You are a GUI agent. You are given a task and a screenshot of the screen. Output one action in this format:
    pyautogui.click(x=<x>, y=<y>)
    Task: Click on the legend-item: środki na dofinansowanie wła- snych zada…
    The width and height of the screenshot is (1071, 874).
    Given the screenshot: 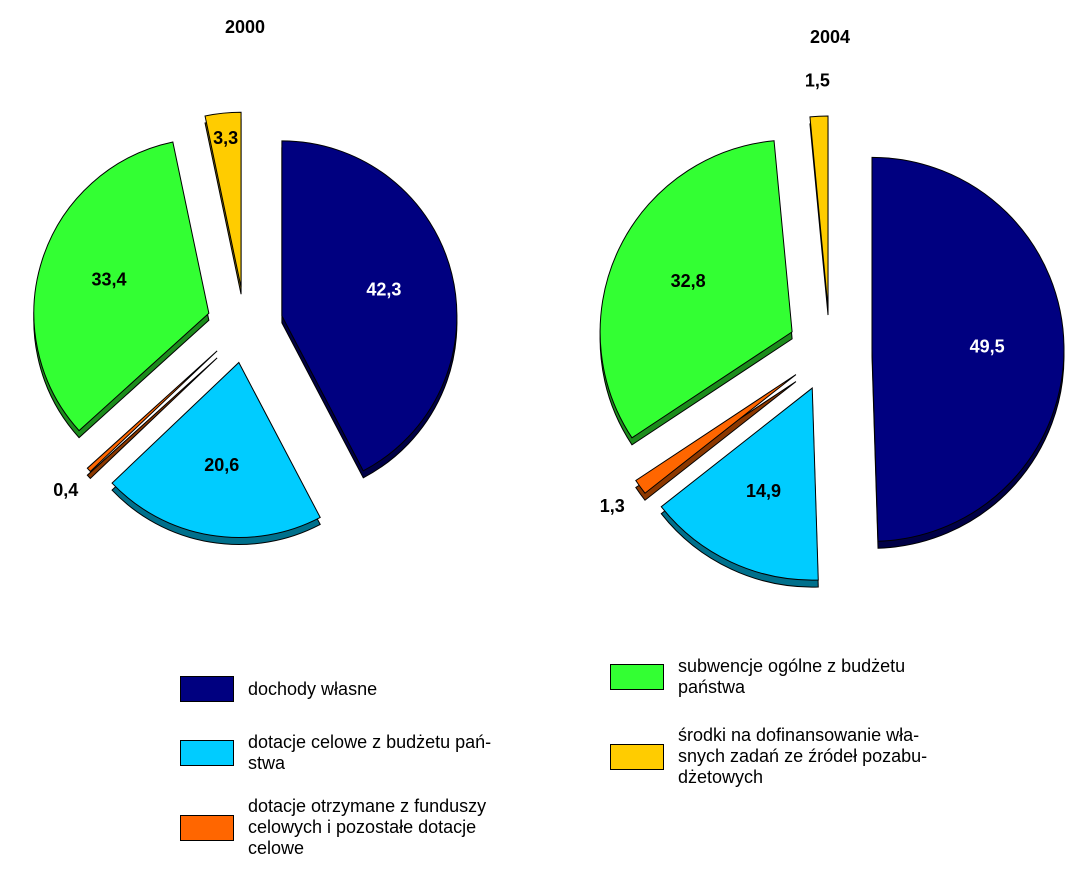 What is the action you would take?
    pyautogui.click(x=768, y=756)
    